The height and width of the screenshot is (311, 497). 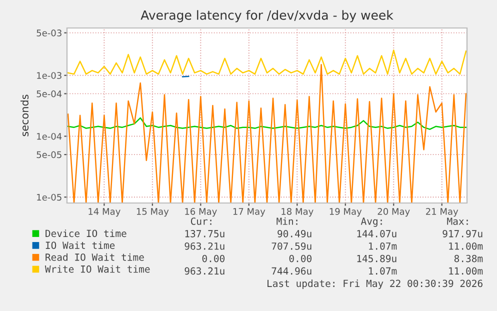 What do you see at coordinates (24, 115) in the screenshot?
I see `y-axis-title: seconds` at bounding box center [24, 115].